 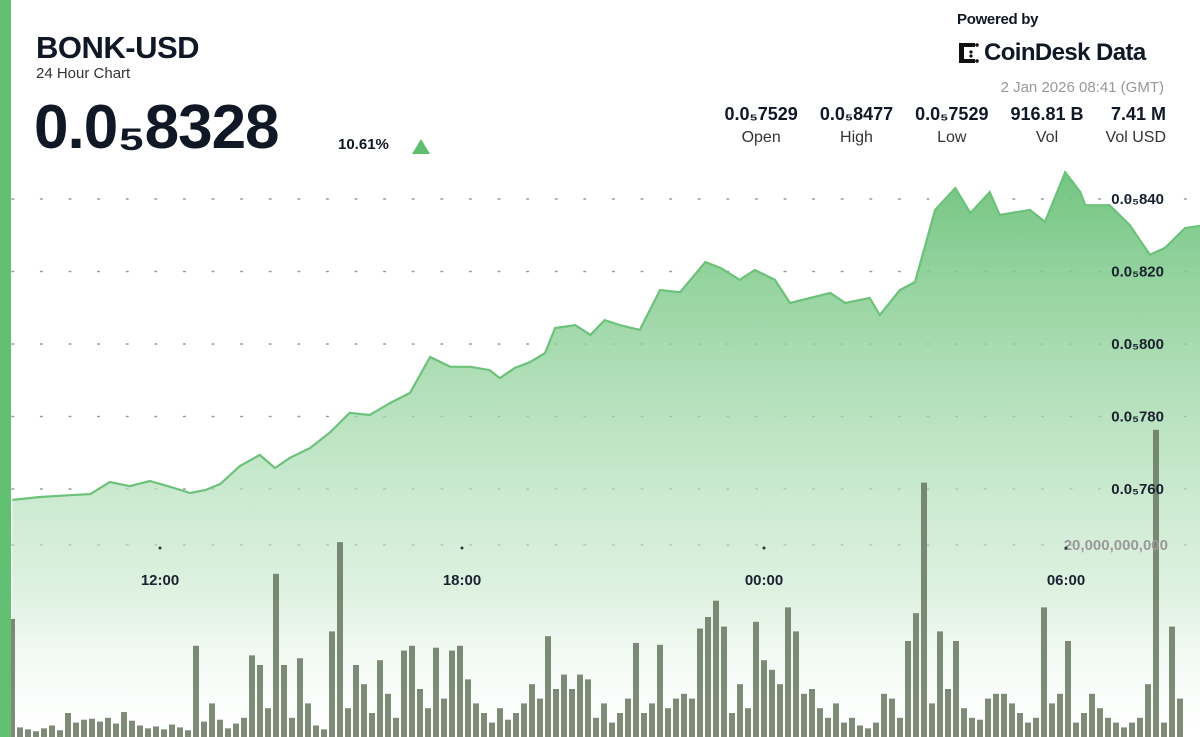 What do you see at coordinates (160, 580) in the screenshot?
I see `x-tick-label: 12:00` at bounding box center [160, 580].